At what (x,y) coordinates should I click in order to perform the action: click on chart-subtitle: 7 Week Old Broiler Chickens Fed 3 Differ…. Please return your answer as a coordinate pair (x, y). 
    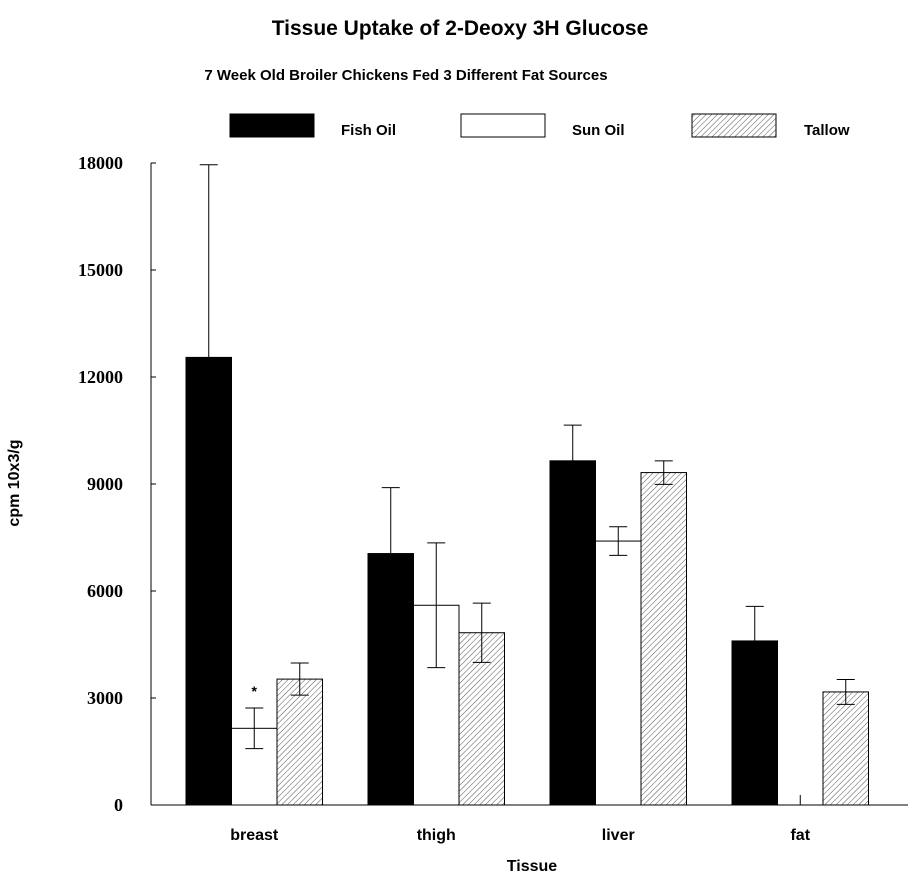
    Looking at the image, I should click on (405, 75).